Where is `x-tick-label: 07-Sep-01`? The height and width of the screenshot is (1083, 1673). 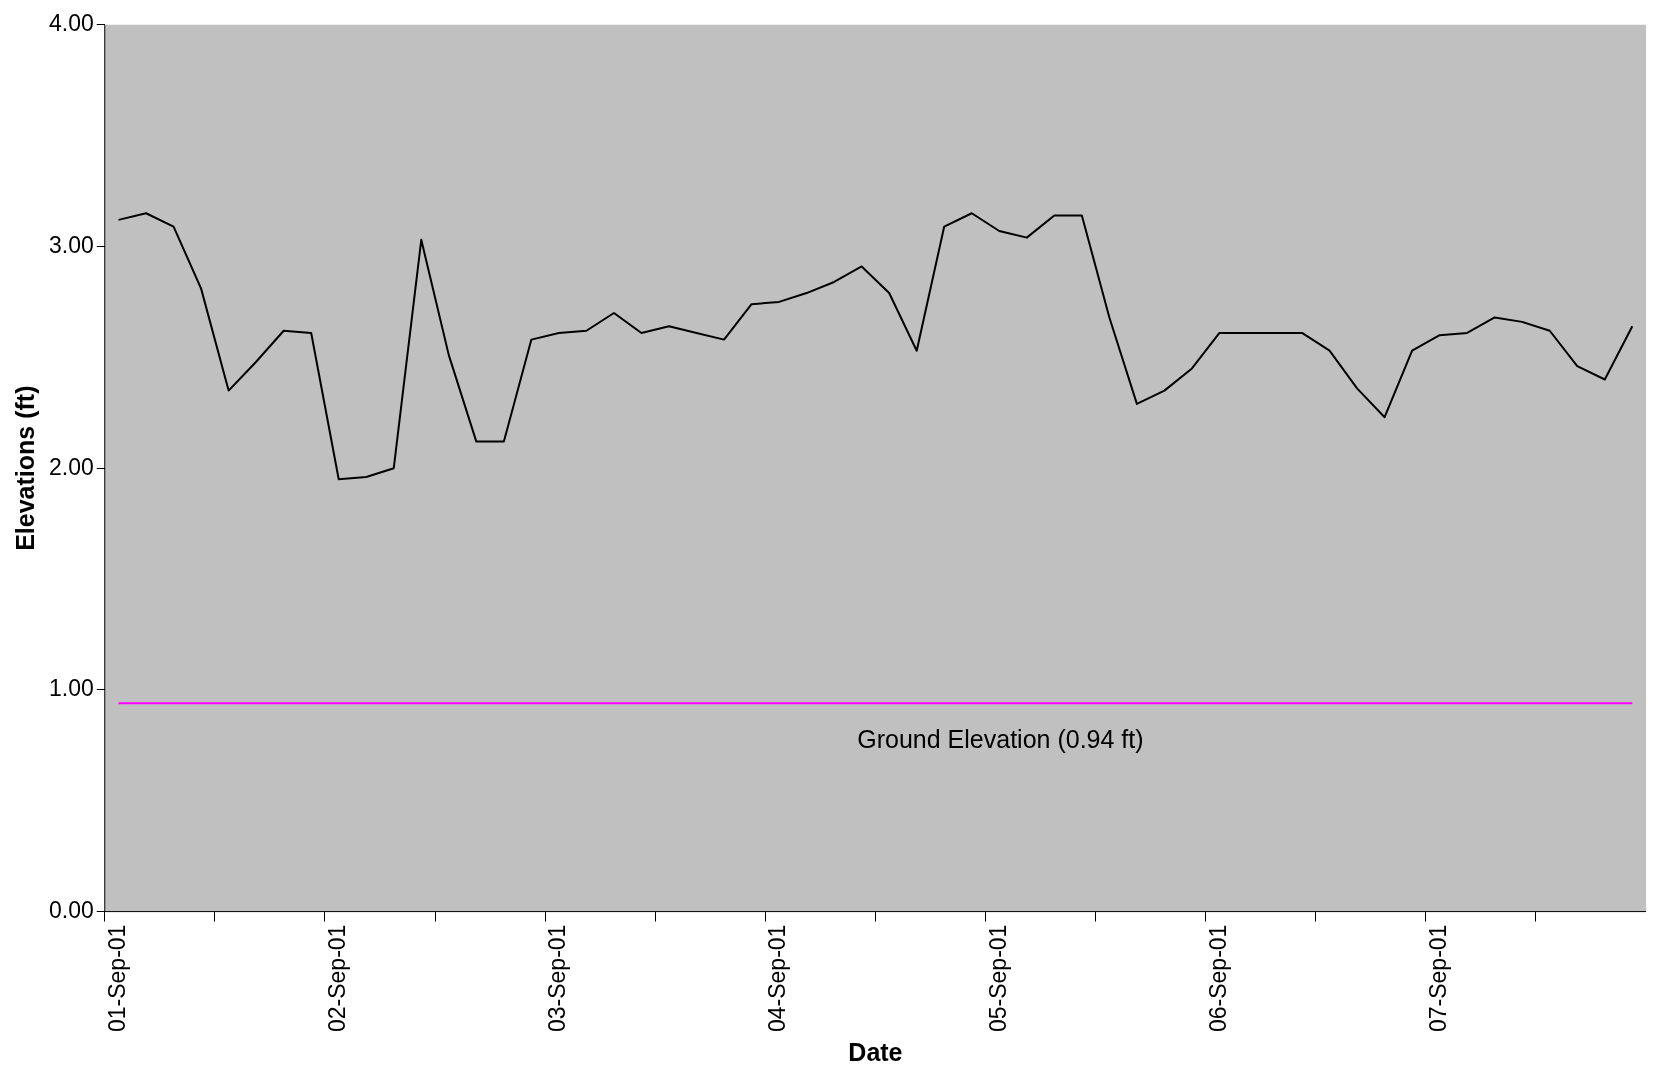 x-tick-label: 07-Sep-01 is located at coordinates (1437, 978).